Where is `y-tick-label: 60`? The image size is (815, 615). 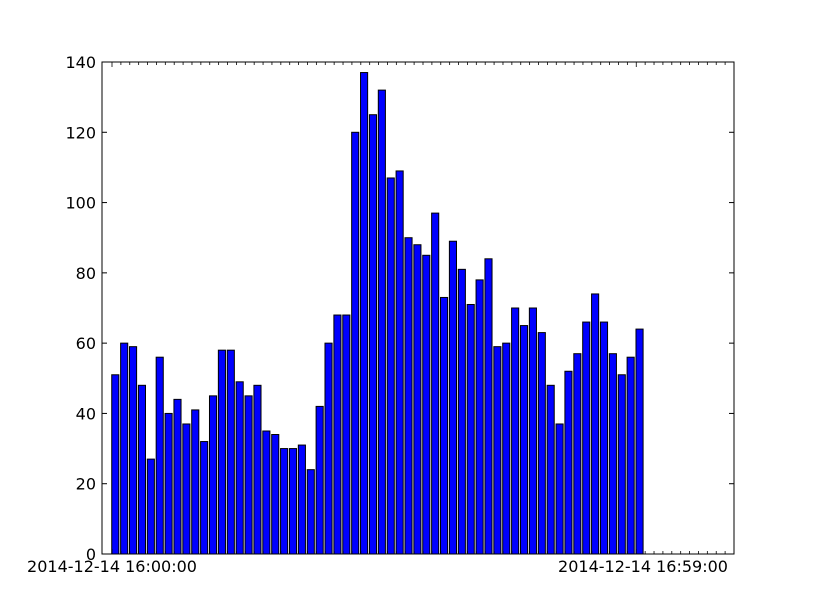
y-tick-label: 60 is located at coordinates (86, 343).